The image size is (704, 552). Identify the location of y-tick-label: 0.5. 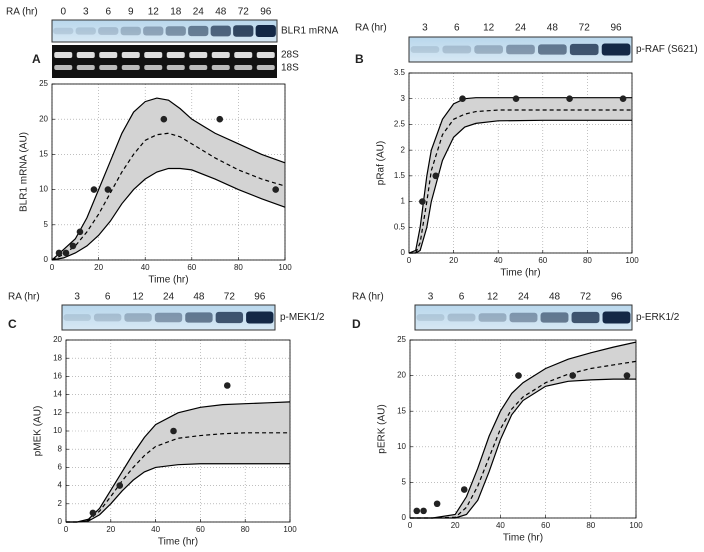
(400, 226).